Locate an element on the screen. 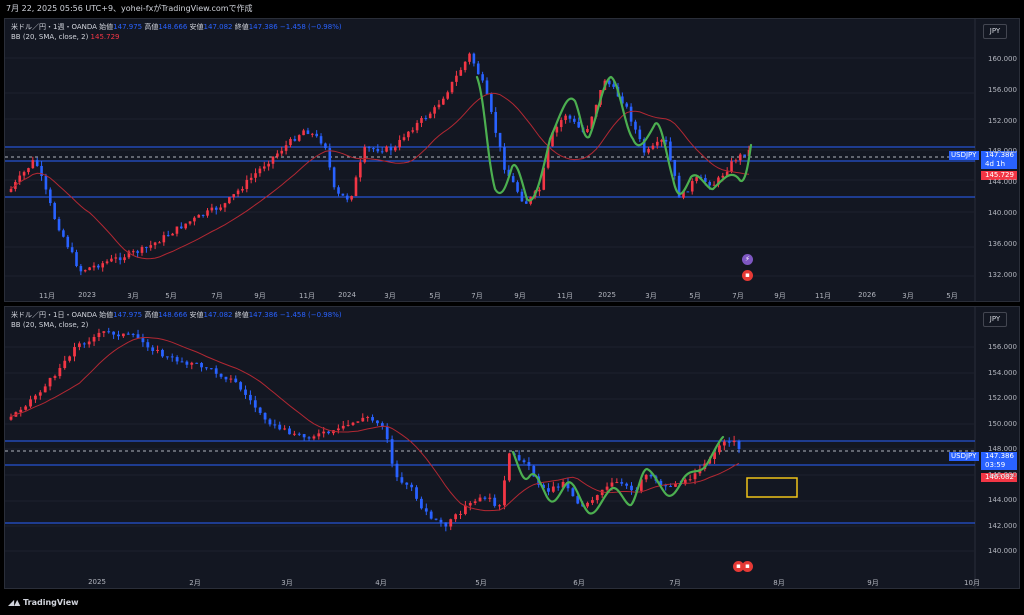 Image resolution: width=1024 pixels, height=615 pixels. tradingview-logo: ◢▲ TradingView is located at coordinates (43, 602).